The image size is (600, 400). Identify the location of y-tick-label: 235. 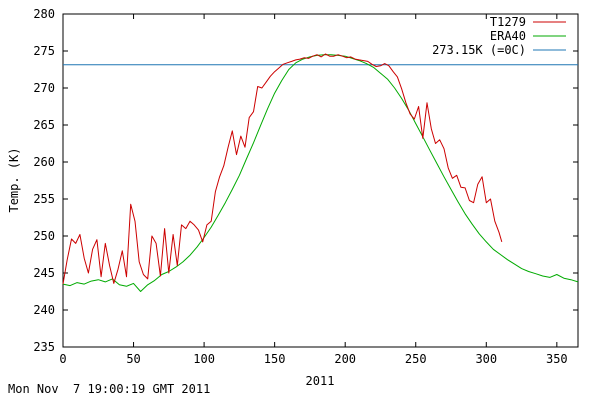
(44, 347).